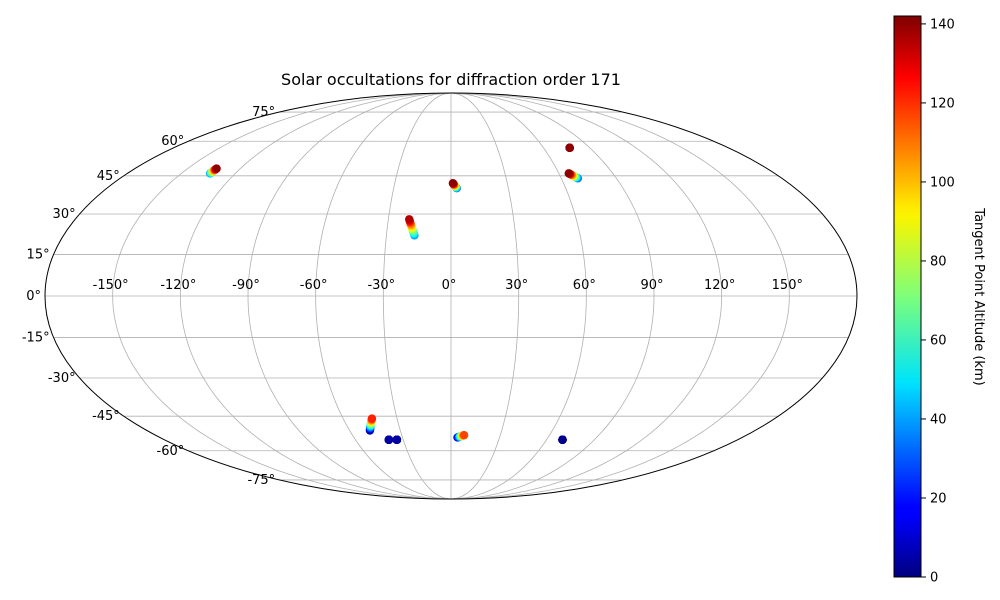 The width and height of the screenshot is (1000, 600). I want to click on colorbar-tick-label: 20, so click(938, 498).